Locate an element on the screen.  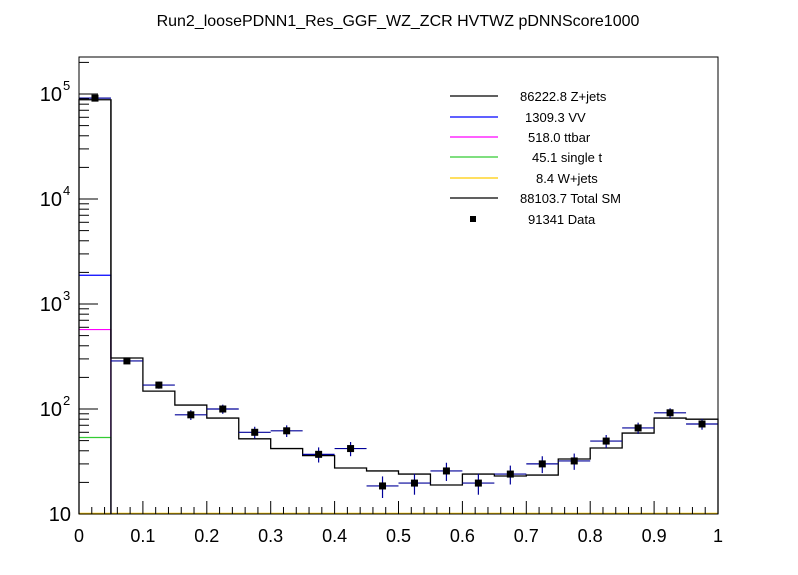
legend-entry: 91341 Data is located at coordinates (533, 219).